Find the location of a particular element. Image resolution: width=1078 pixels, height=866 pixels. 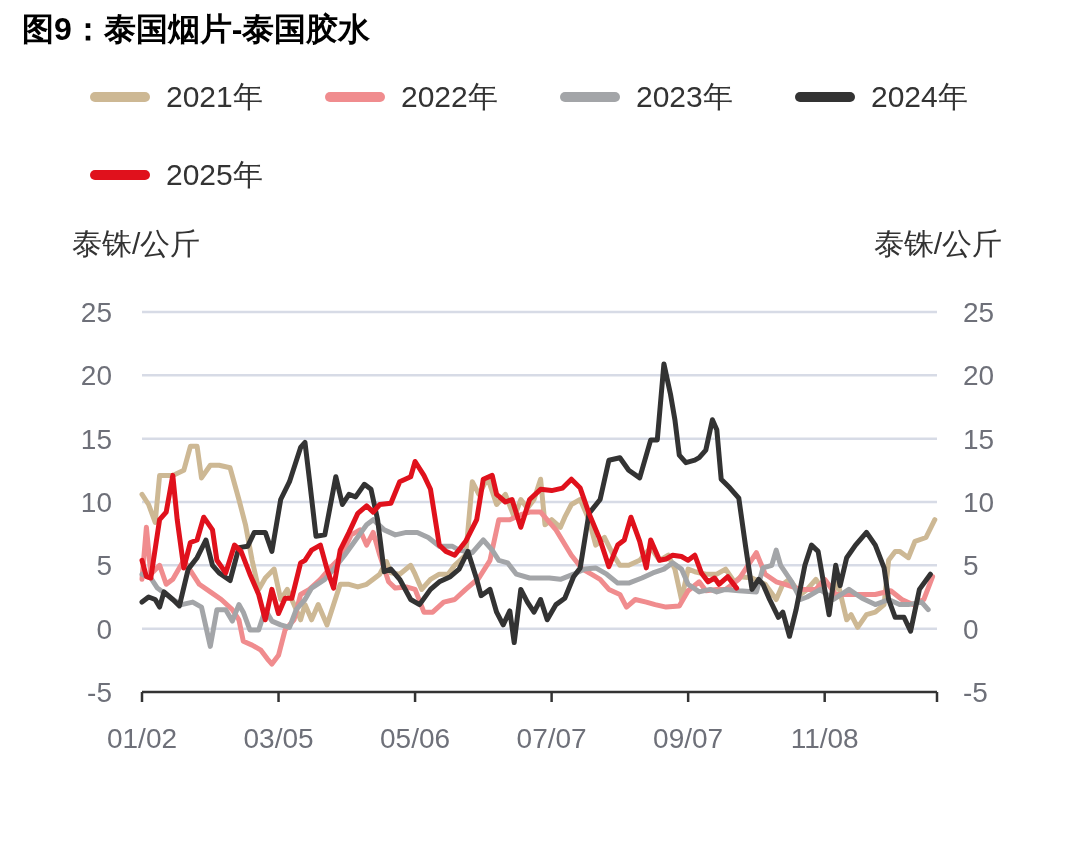

x-tick-label: 05/06 is located at coordinates (415, 738).